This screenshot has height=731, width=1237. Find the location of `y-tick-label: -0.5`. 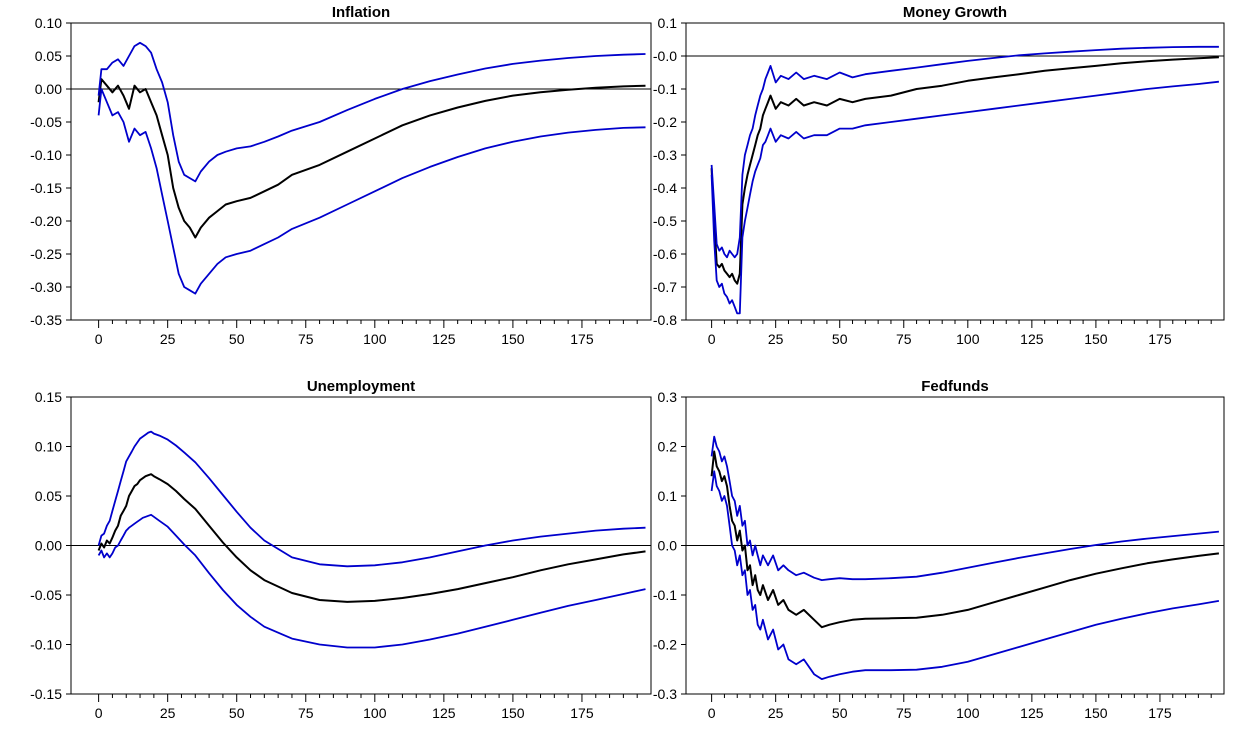

y-tick-label: -0.5 is located at coordinates (665, 221).